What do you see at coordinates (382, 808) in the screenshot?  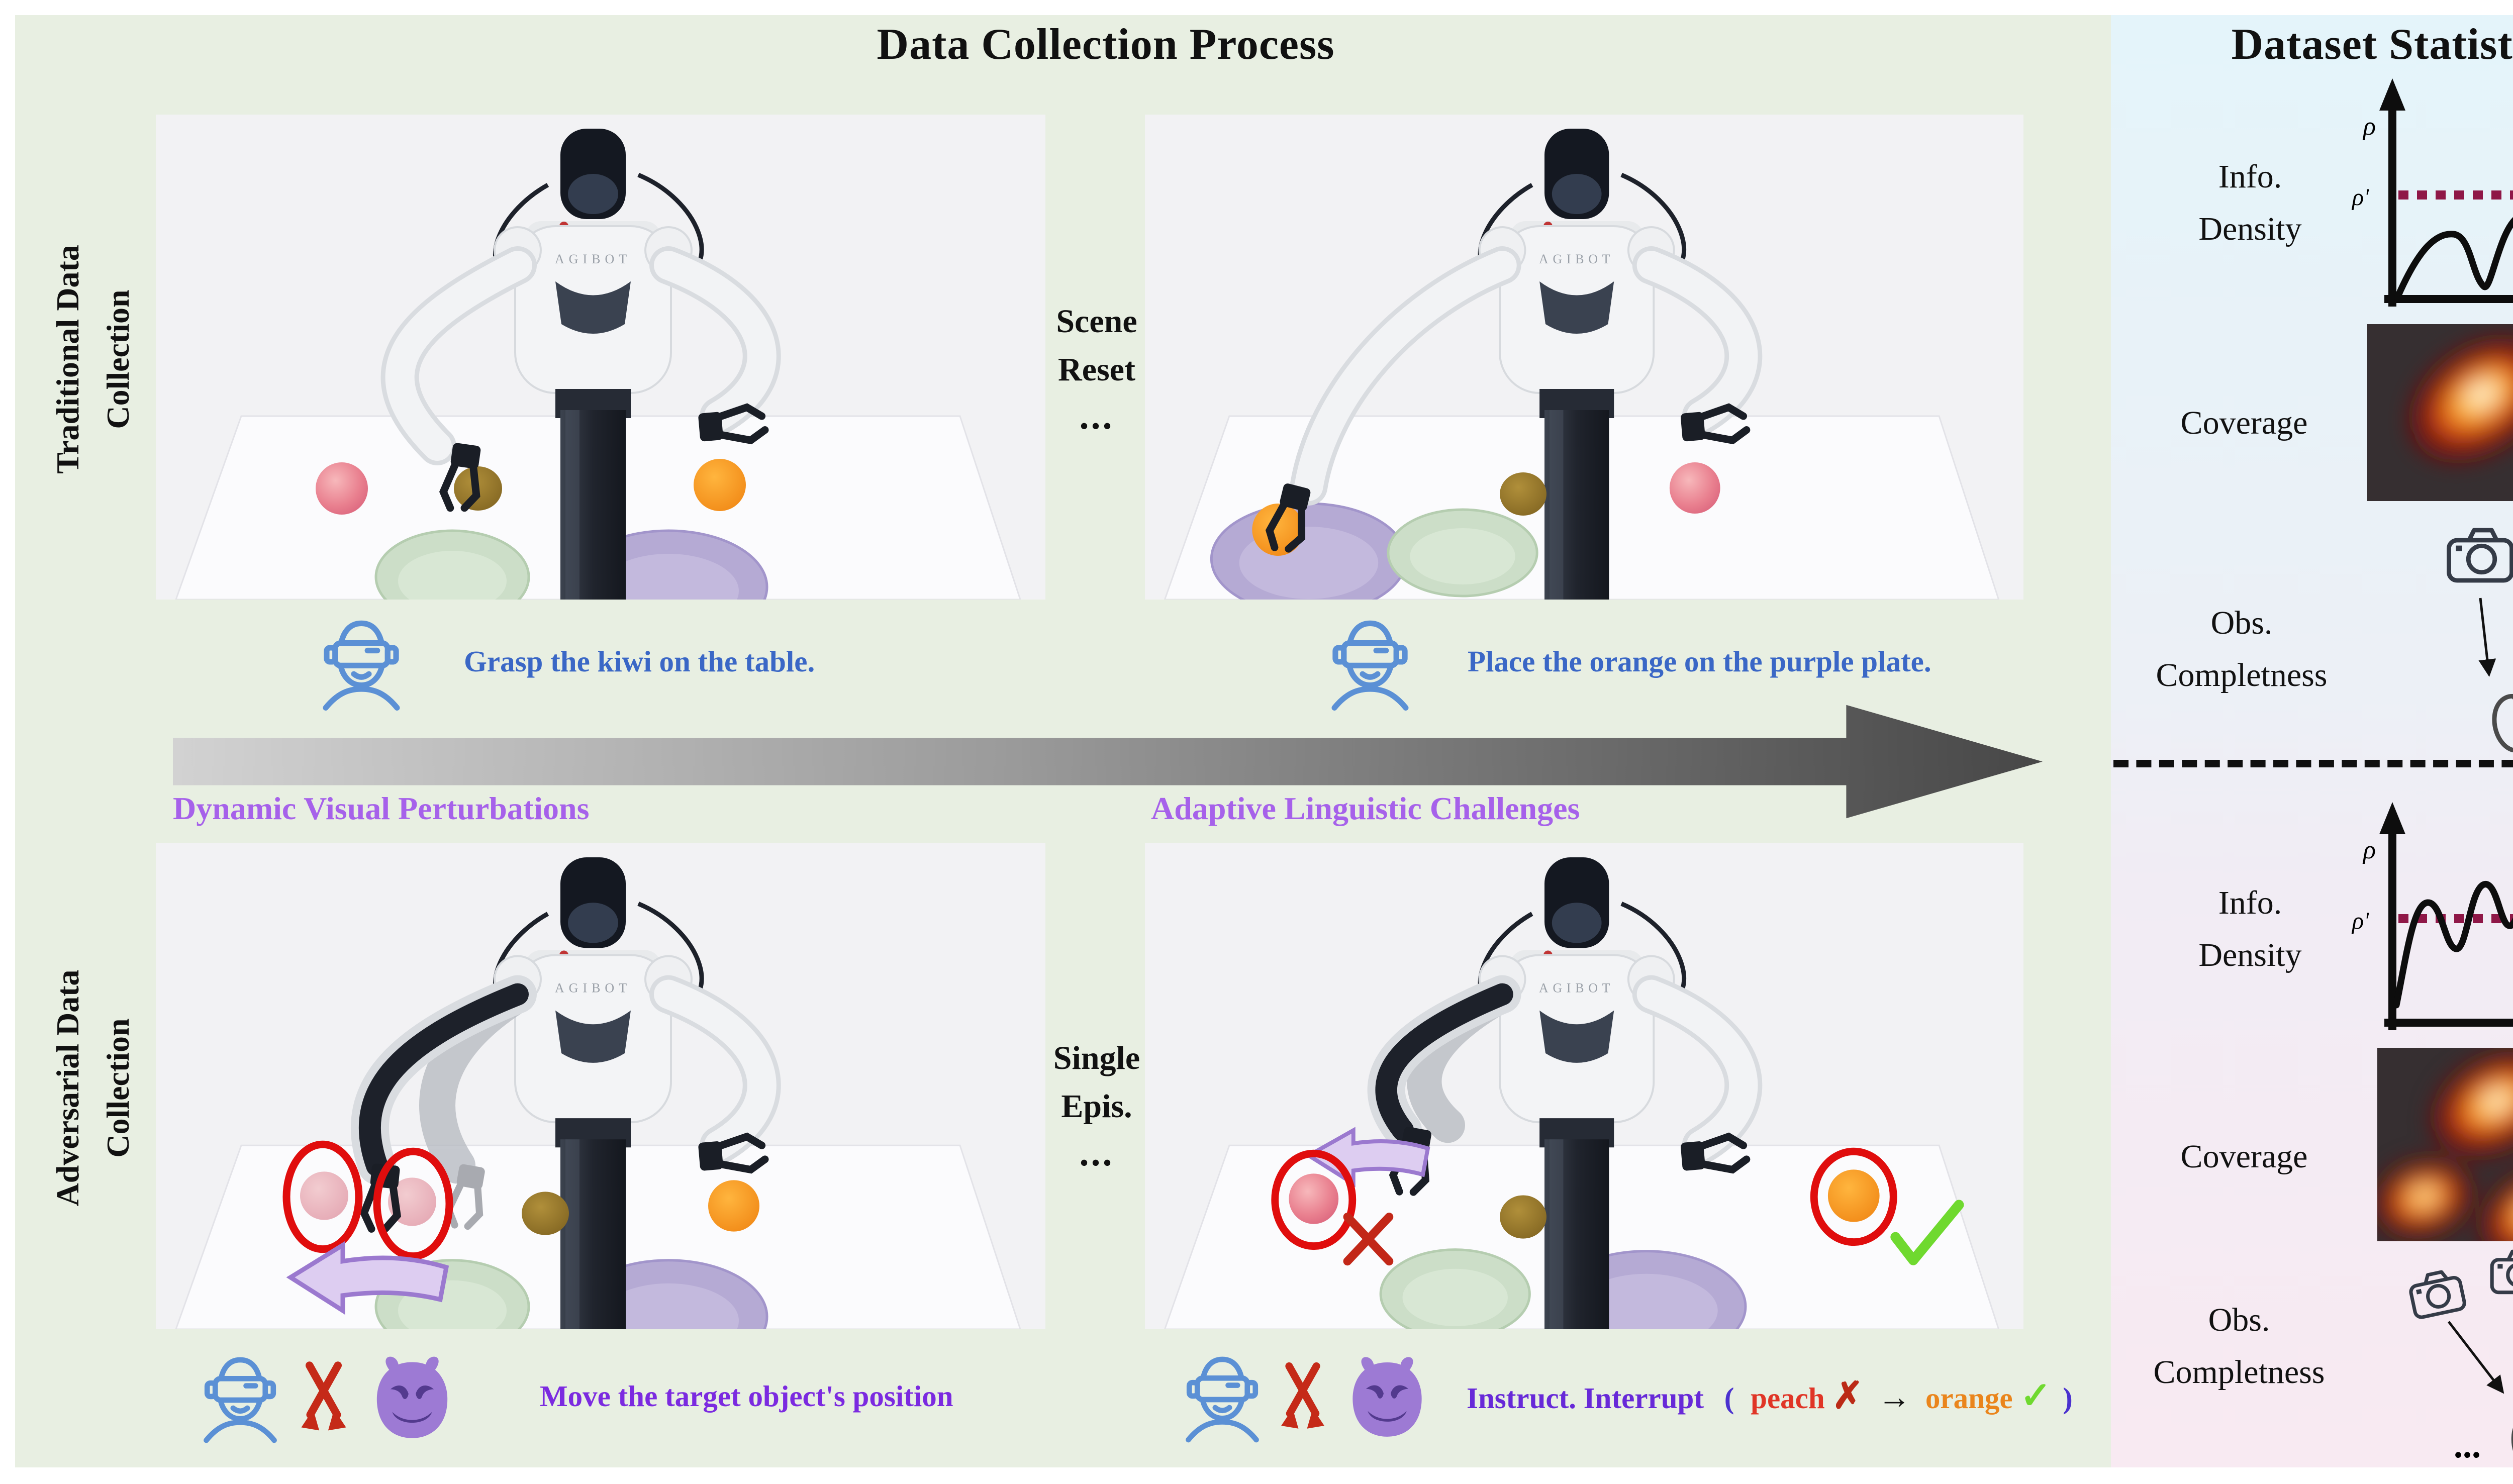 I see `header-visual-perturbations: Dynamic Visual Perturbations` at bounding box center [382, 808].